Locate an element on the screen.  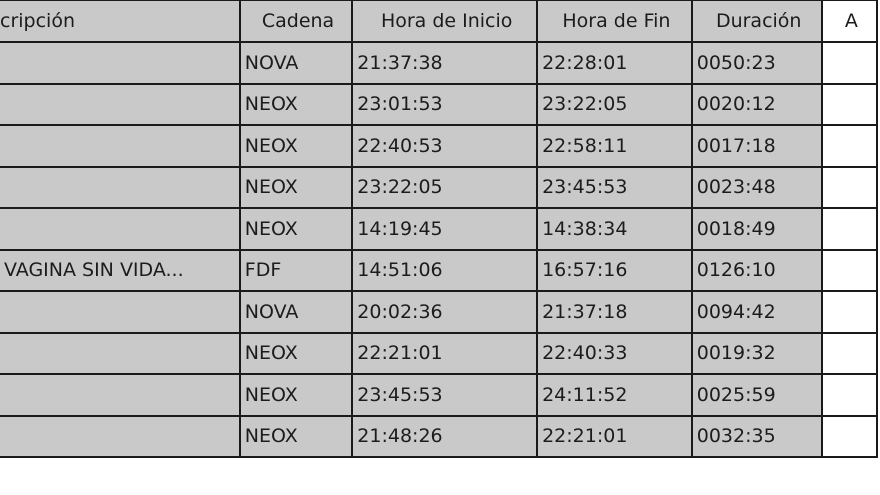
header-hora-fin: Hora de Fin is located at coordinates (614, 21).